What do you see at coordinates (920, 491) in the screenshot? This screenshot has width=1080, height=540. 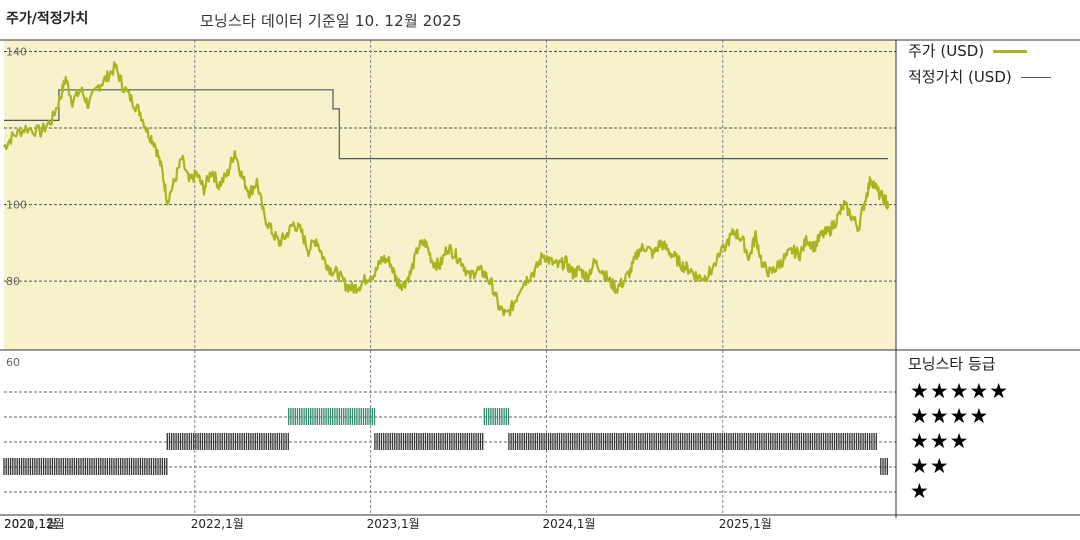 I see `rating-row-1: ★` at bounding box center [920, 491].